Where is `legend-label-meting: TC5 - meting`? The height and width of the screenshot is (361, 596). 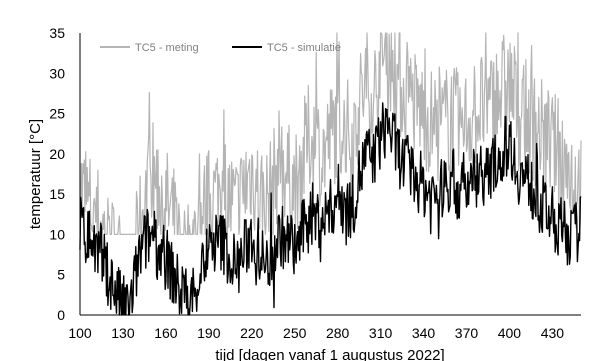 legend-label-meting: TC5 - meting is located at coordinates (167, 48).